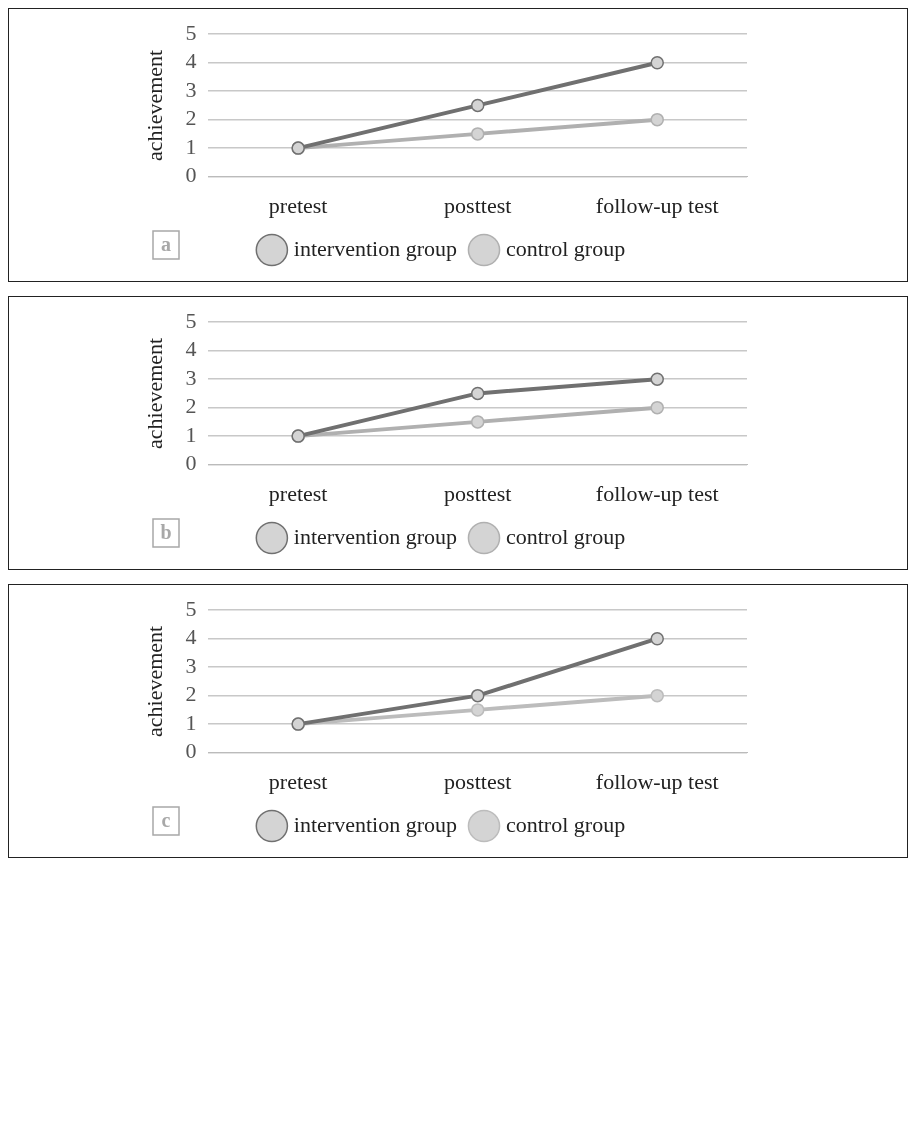 The width and height of the screenshot is (914, 1127). What do you see at coordinates (166, 532) in the screenshot?
I see `text: b` at bounding box center [166, 532].